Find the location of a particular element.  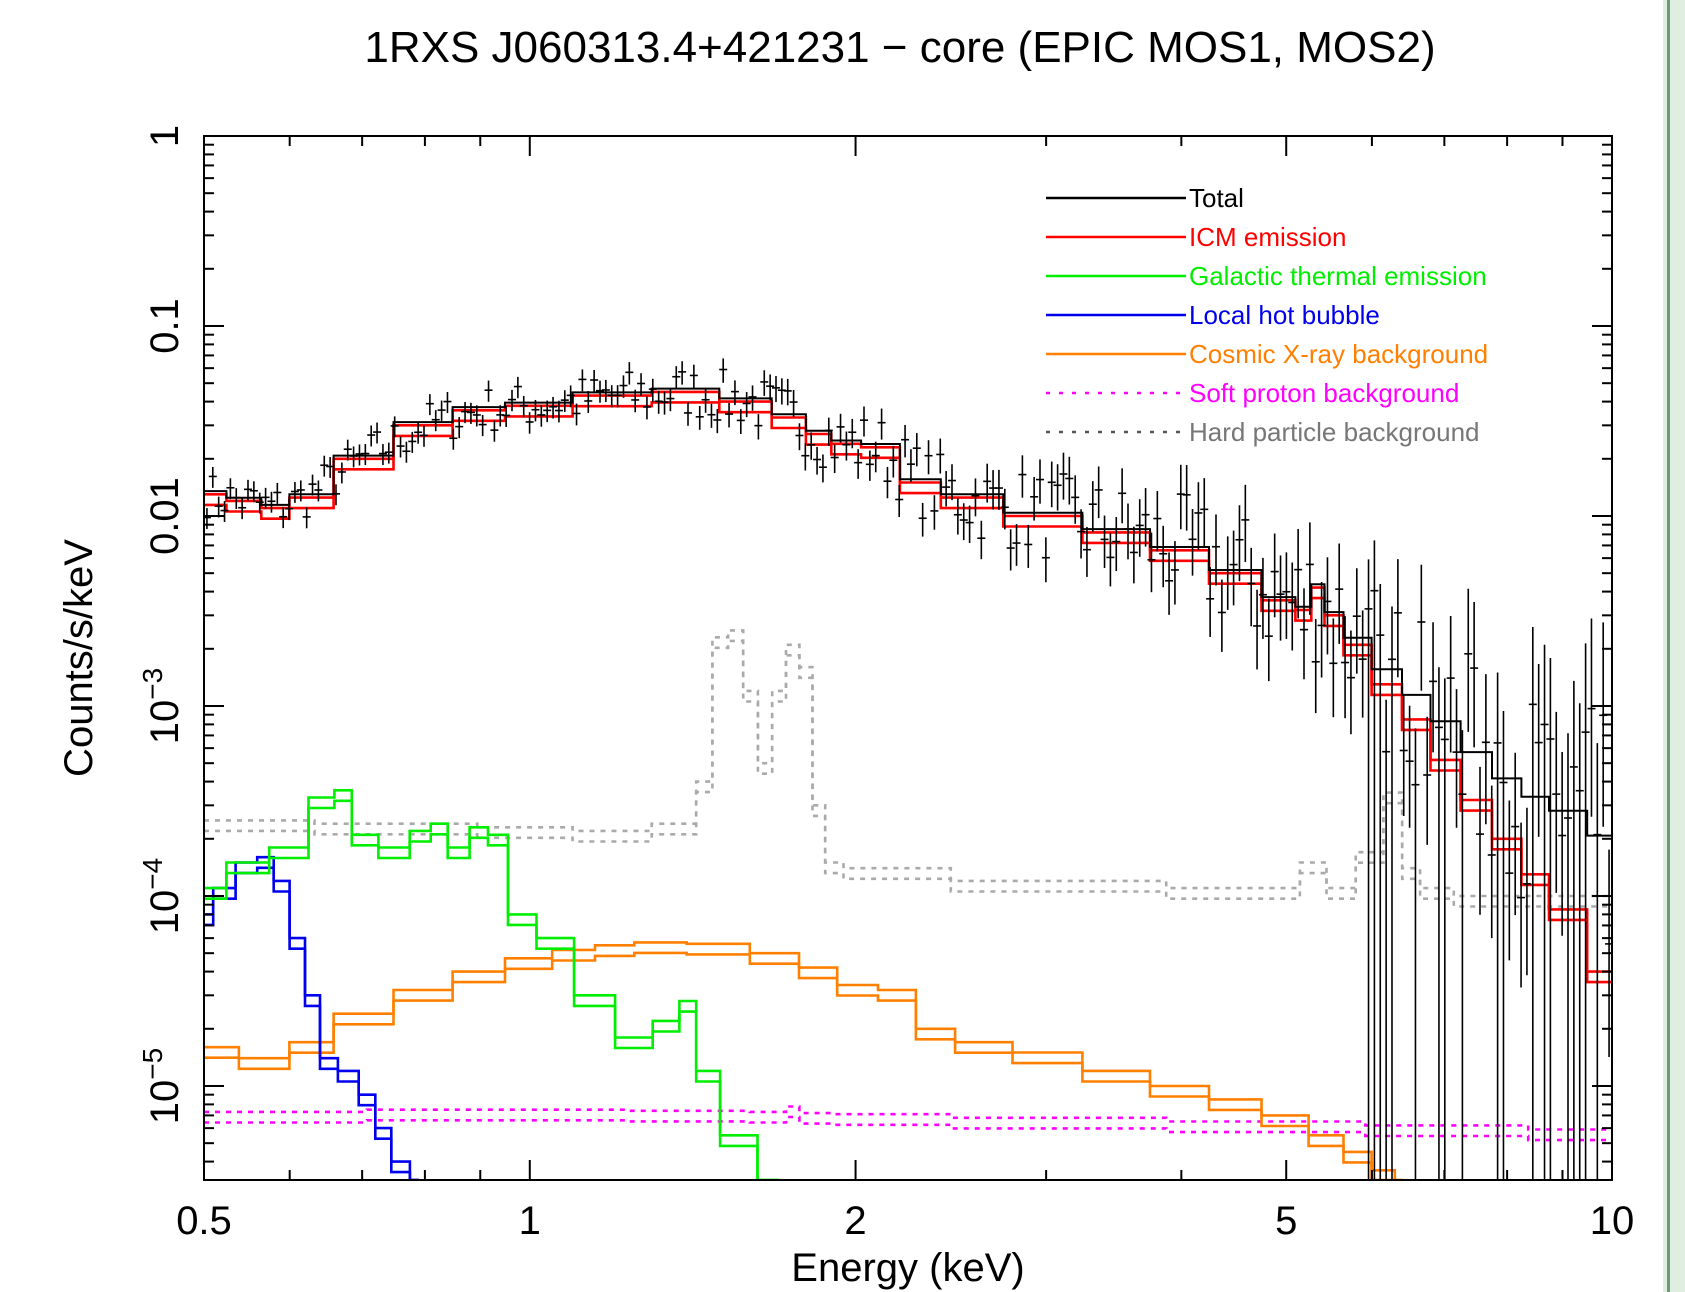

y-tick-label: 1 is located at coordinates (165, 136).